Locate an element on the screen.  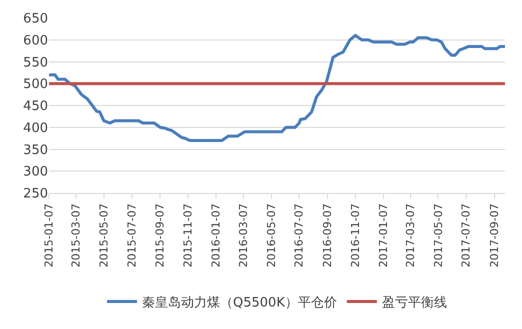
x-tick-label: 2016-09-07 is located at coordinates (327, 235).